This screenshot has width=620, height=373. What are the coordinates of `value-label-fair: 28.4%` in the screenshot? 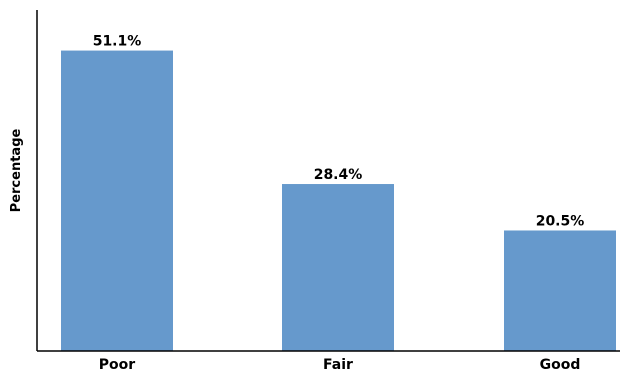 It's located at (338, 175).